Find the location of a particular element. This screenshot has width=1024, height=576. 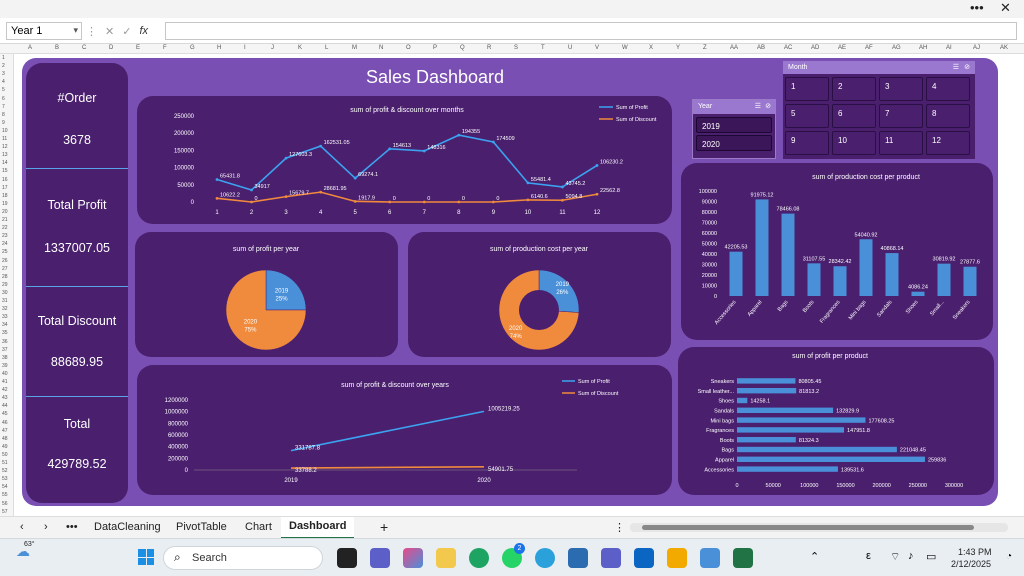

row-label: 34 is located at coordinates (5, 325).